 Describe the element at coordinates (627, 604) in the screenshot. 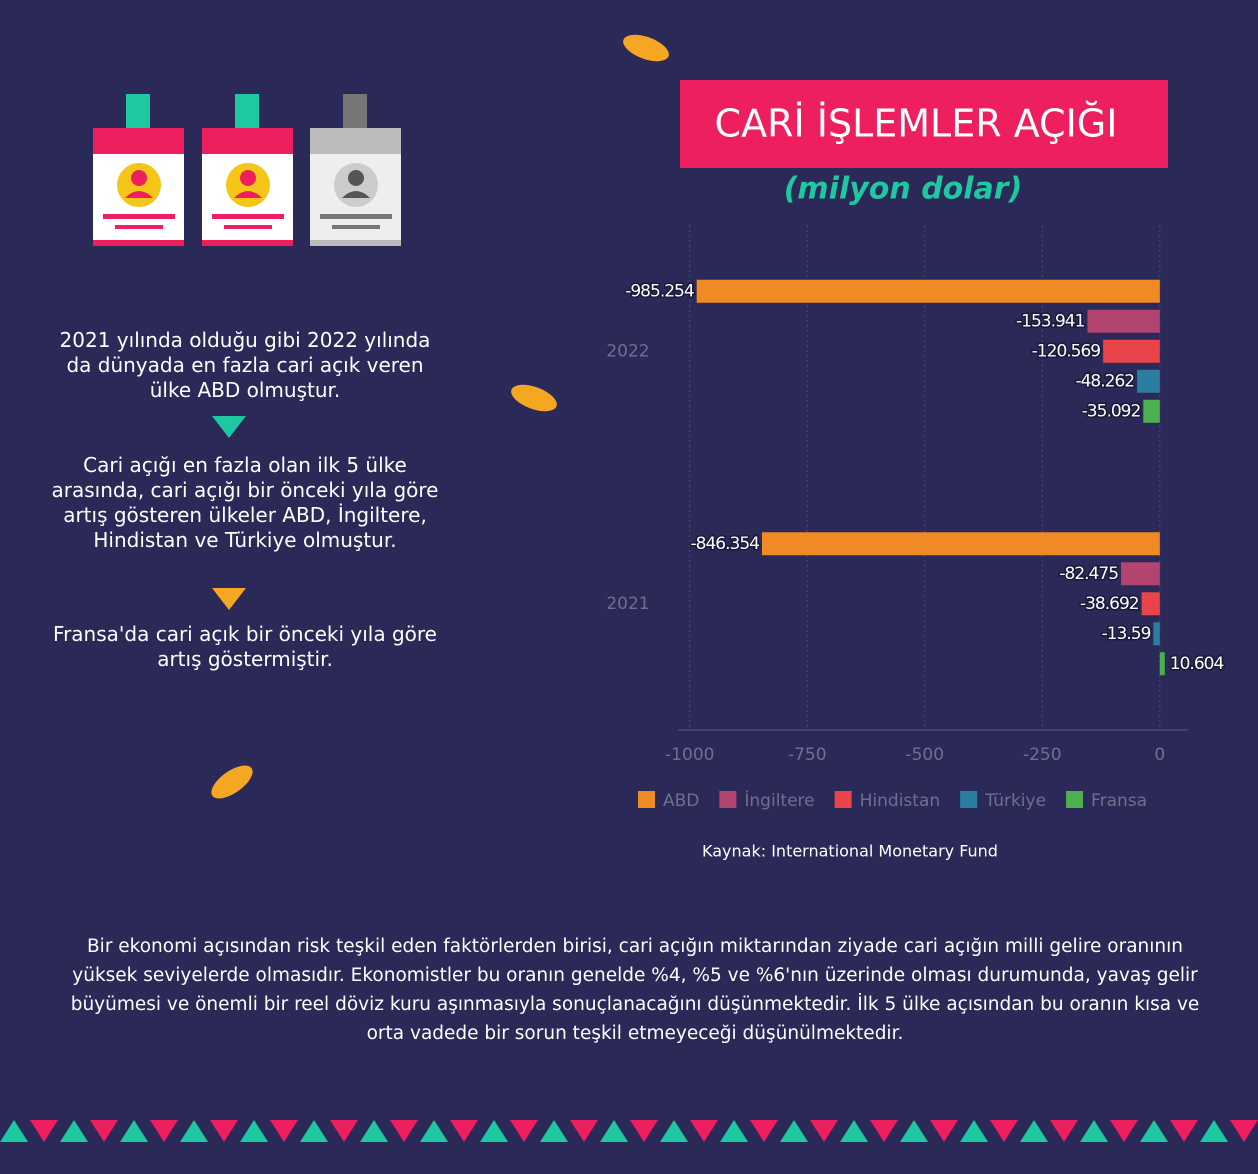

I see `category-label: 2021` at that location.